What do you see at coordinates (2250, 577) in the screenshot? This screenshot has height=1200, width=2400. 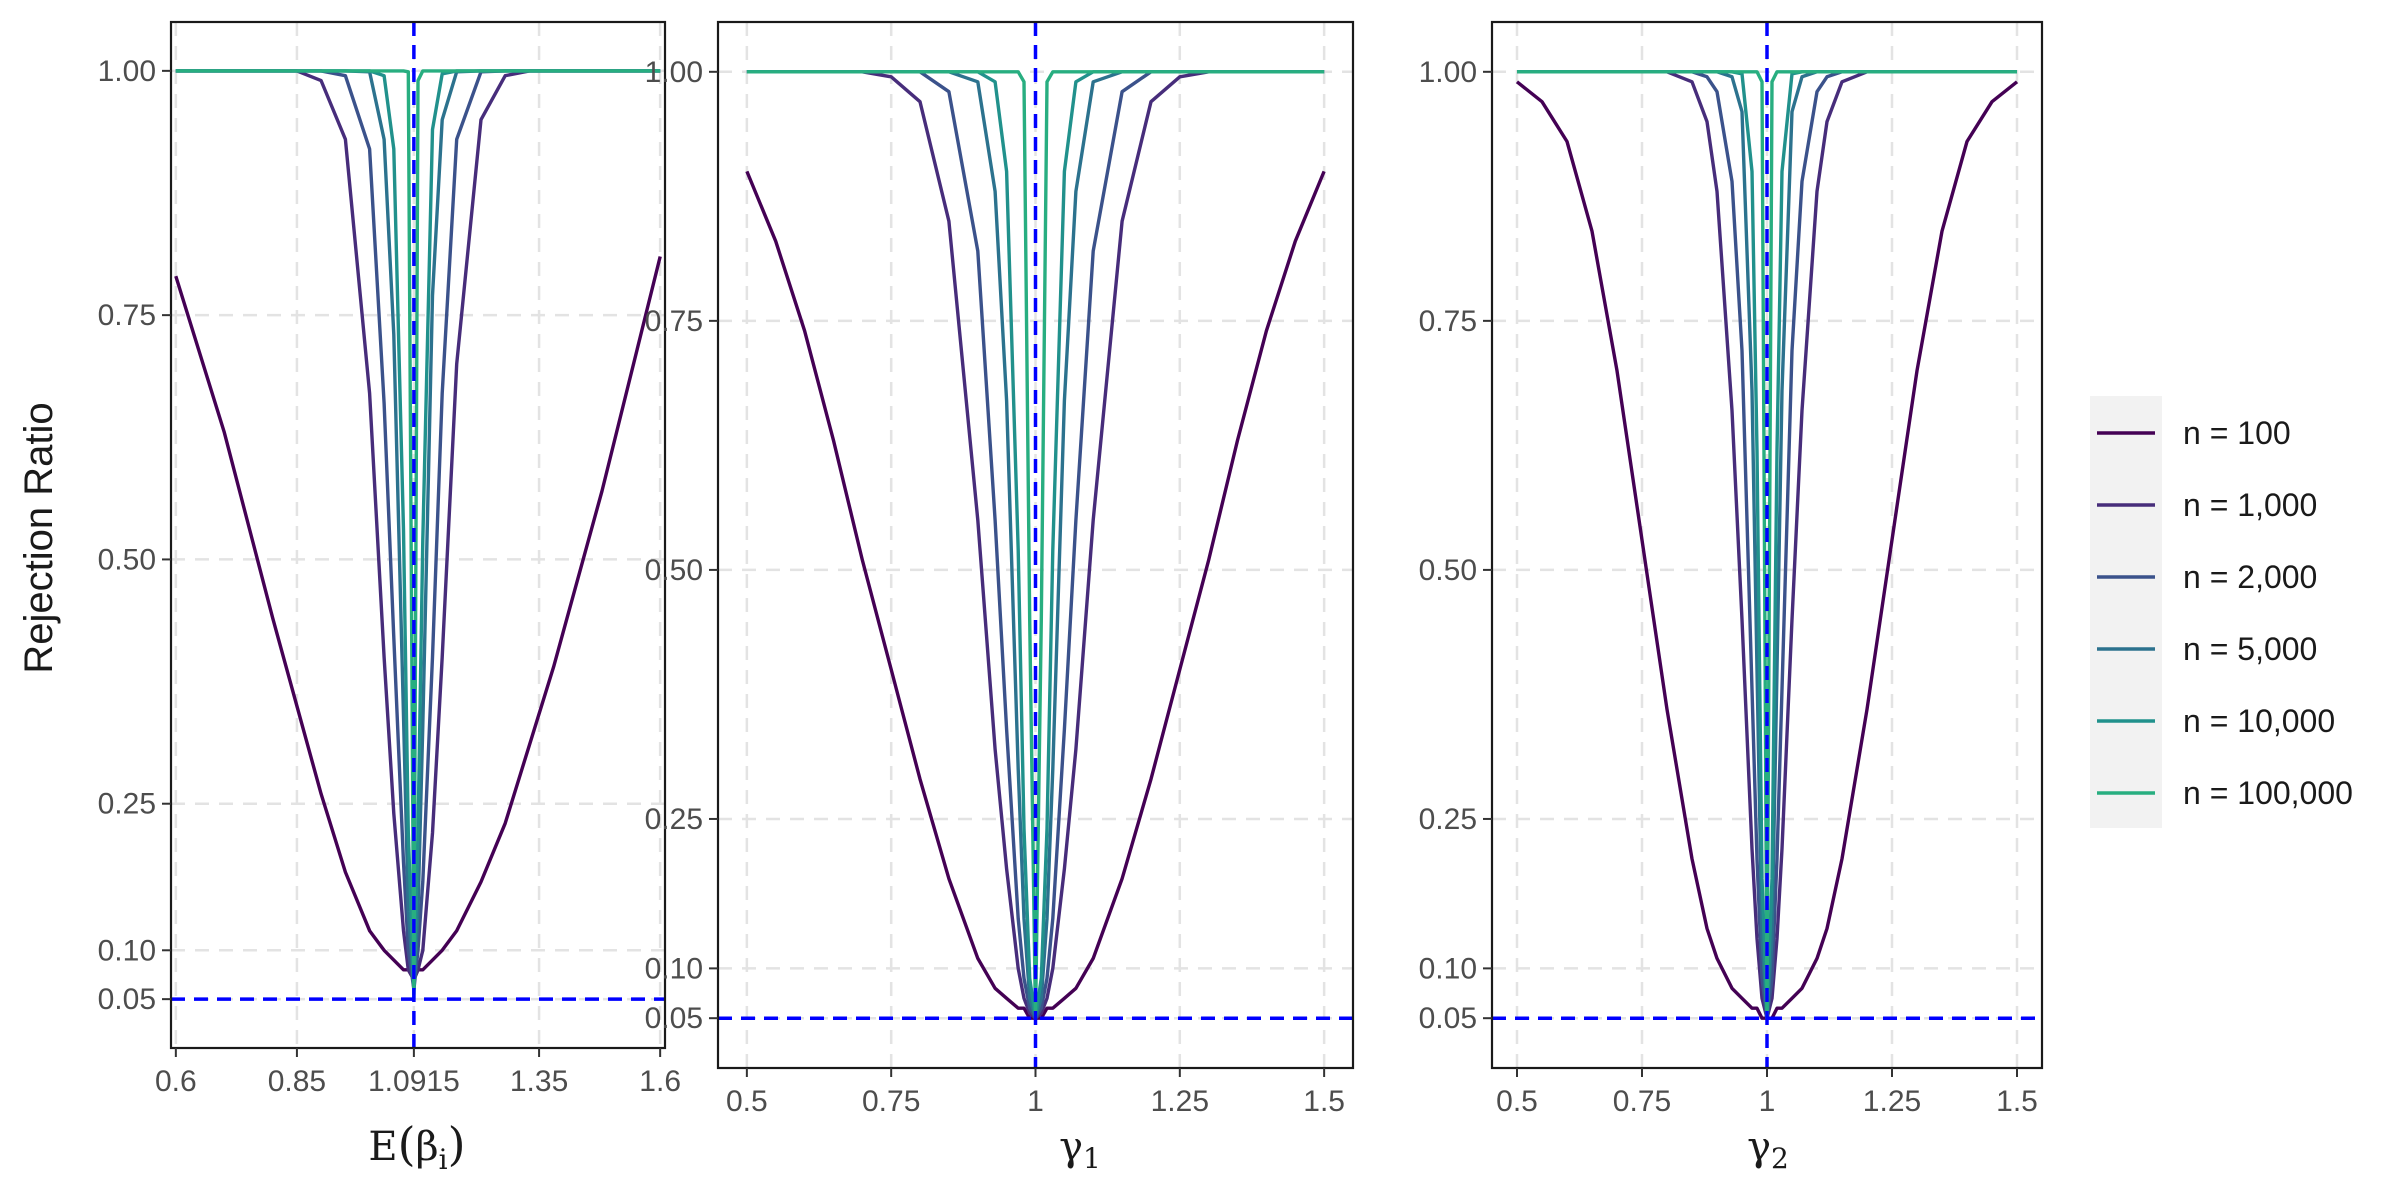 I see `legend-label-3: n = 2,000` at bounding box center [2250, 577].